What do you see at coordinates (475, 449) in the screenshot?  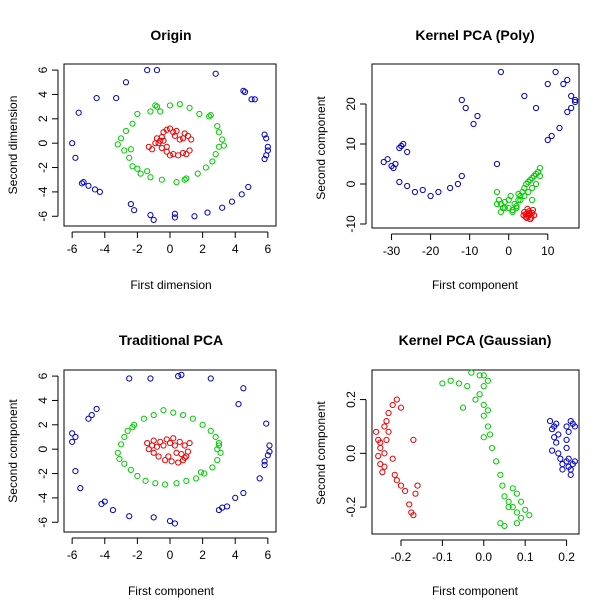 I see `panel-kernel-gaussian-points` at bounding box center [475, 449].